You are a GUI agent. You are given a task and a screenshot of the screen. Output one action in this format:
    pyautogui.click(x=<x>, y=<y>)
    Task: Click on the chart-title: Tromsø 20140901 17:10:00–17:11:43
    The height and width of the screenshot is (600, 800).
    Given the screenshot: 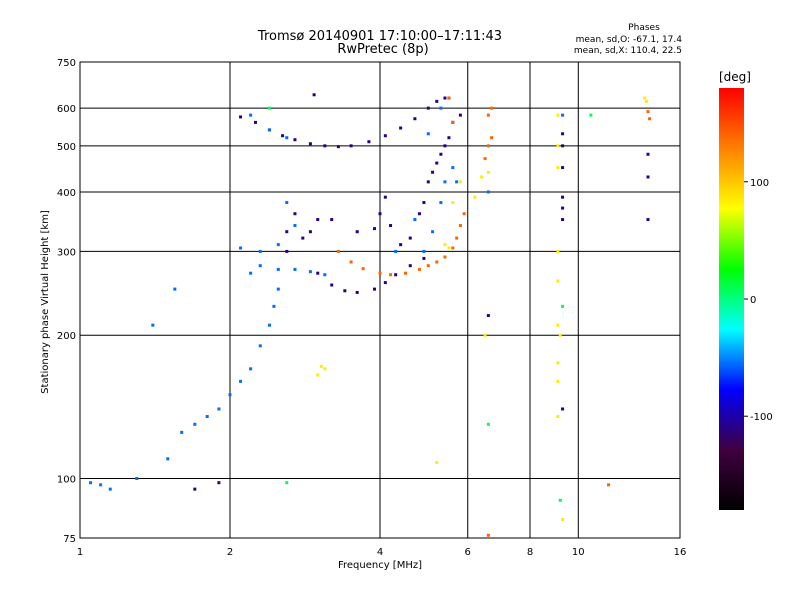 What is the action you would take?
    pyautogui.click(x=379, y=36)
    